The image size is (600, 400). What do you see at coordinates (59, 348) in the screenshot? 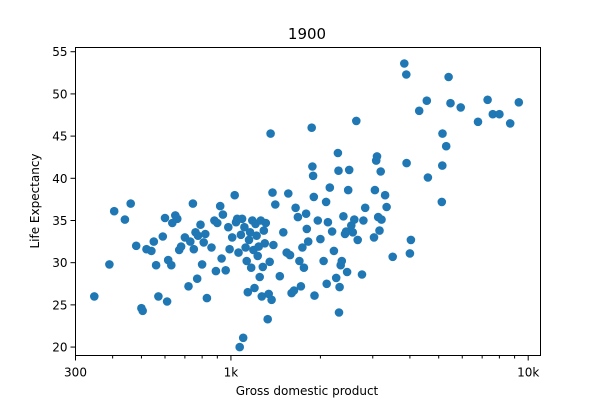
I see `y-tick-label: 20` at bounding box center [59, 348].